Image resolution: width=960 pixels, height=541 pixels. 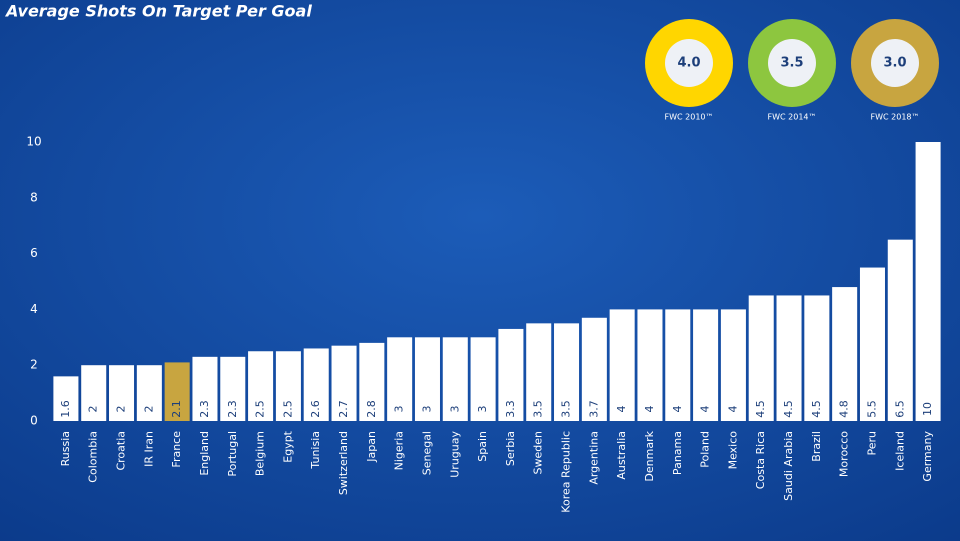 I want to click on x-tick-label: Senegal, so click(x=426, y=453).